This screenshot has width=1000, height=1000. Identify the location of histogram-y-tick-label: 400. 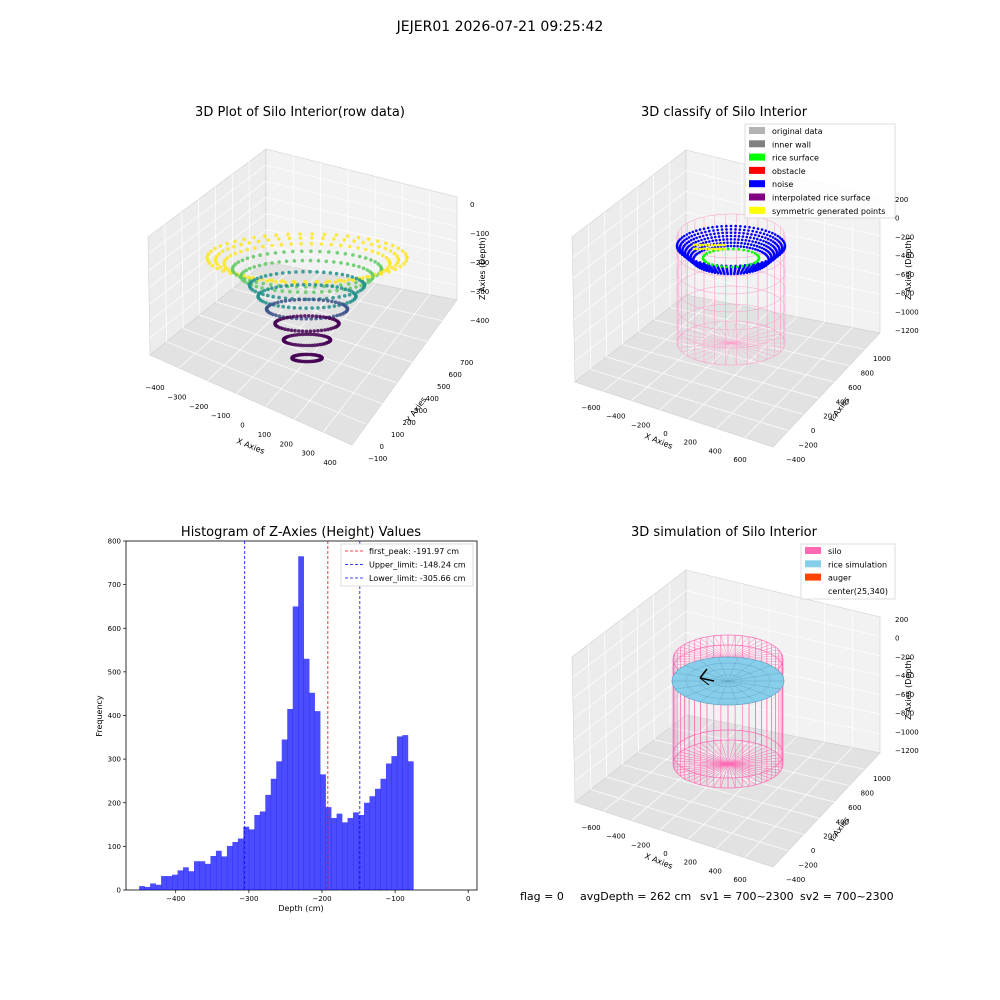
(114, 716).